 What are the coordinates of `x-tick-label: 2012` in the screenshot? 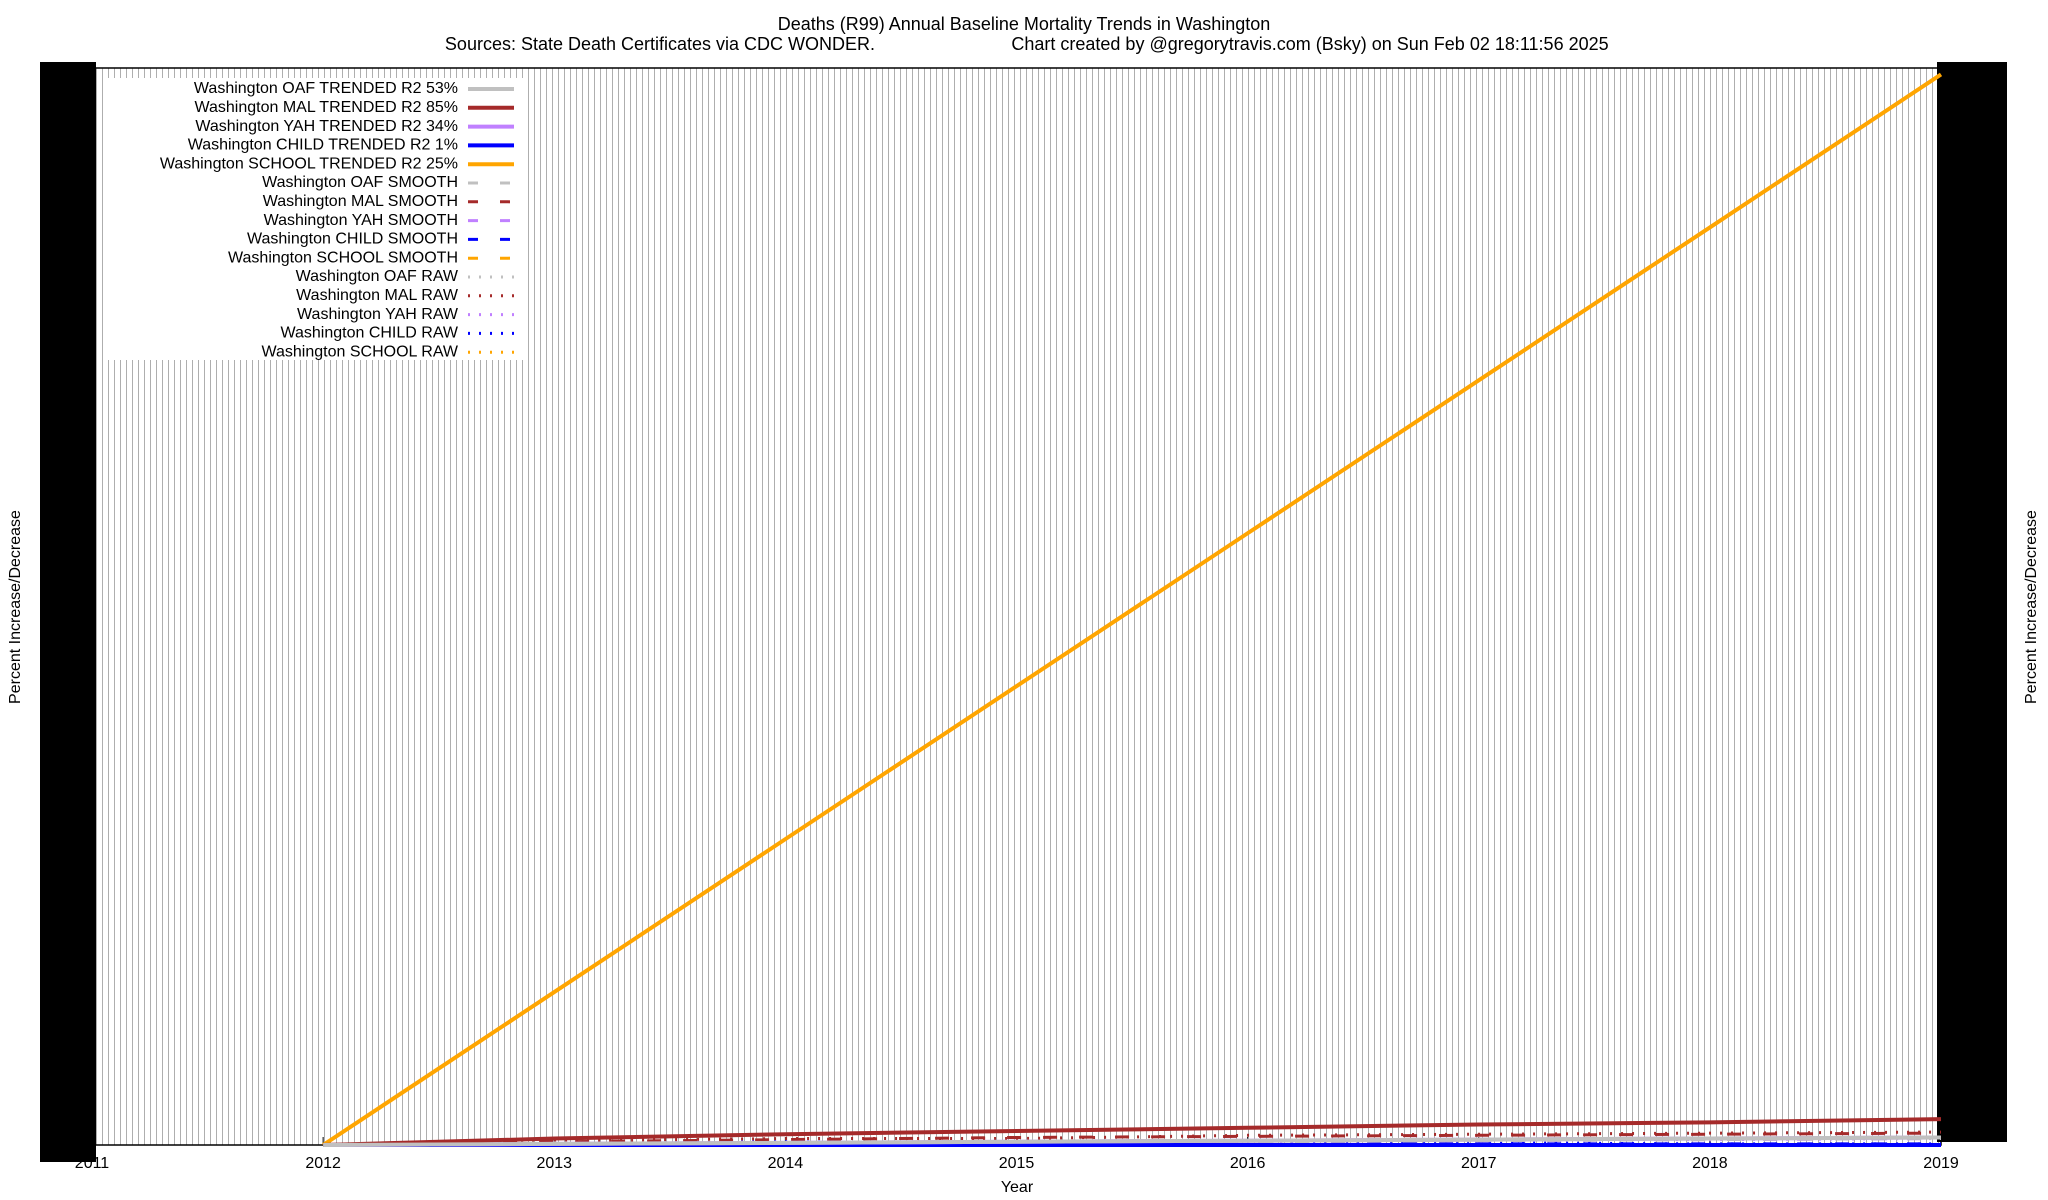 It's located at (323, 1163).